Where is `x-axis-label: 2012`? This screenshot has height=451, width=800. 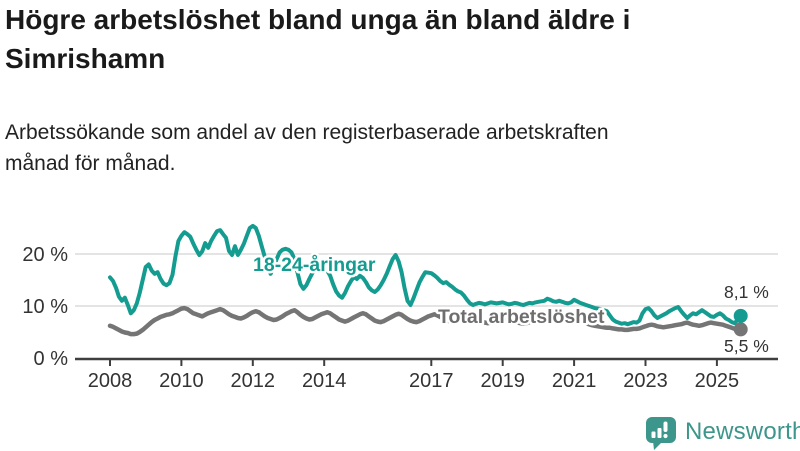 x-axis-label: 2012 is located at coordinates (253, 381).